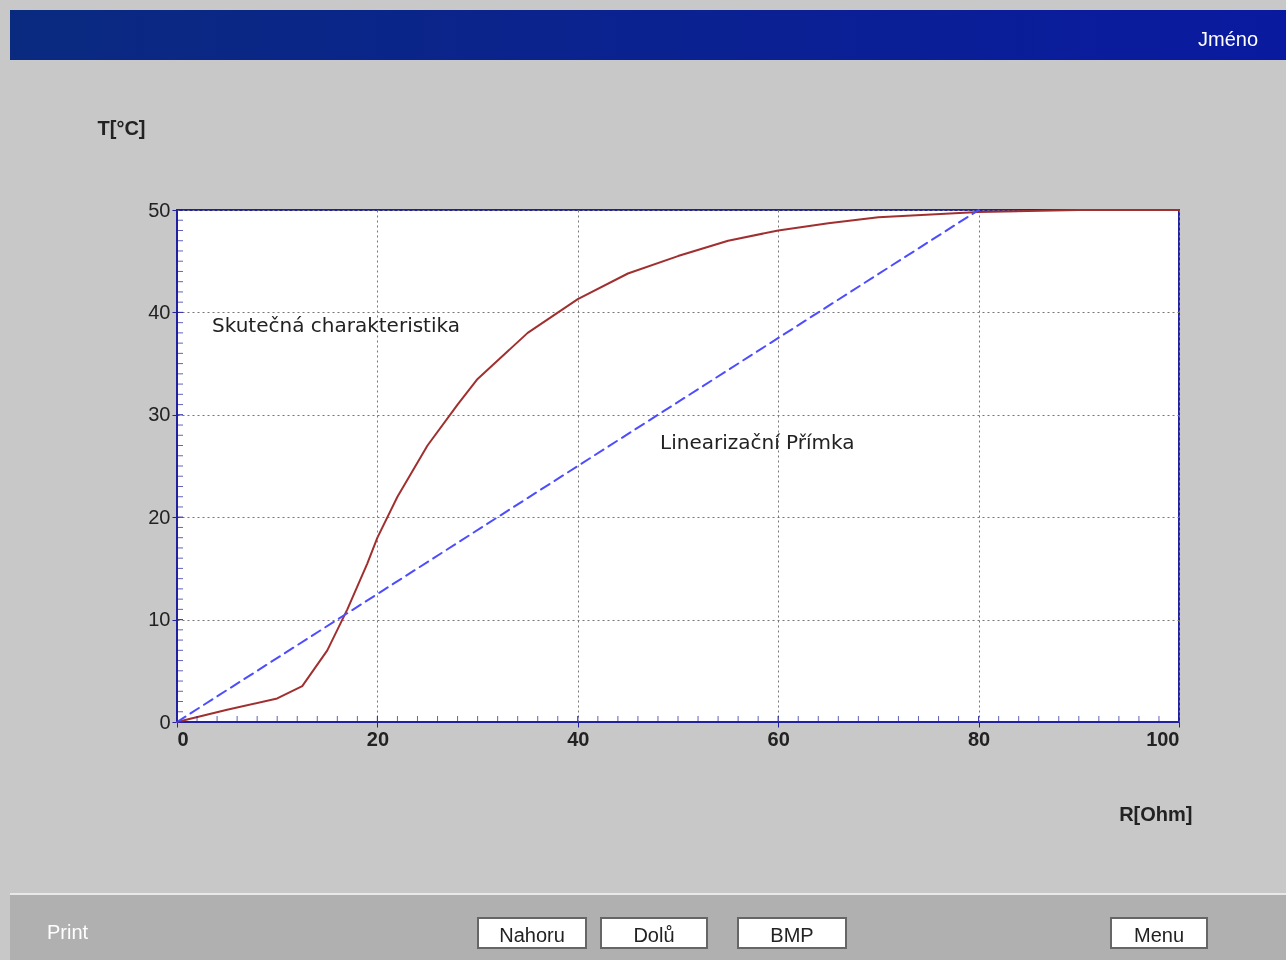 The width and height of the screenshot is (1286, 960). What do you see at coordinates (165, 721) in the screenshot?
I see `y-tick-label: 0` at bounding box center [165, 721].